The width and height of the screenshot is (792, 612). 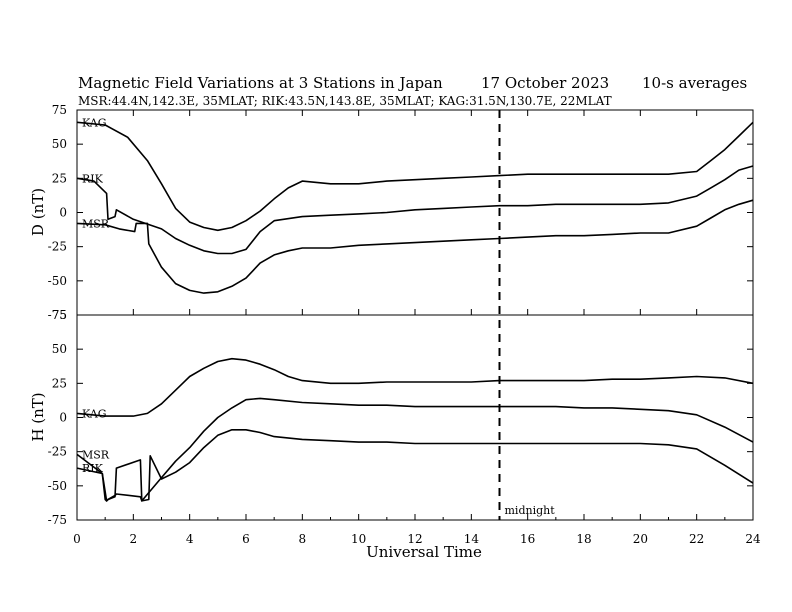 I want to click on x-tick-label: 22, so click(x=696, y=539).